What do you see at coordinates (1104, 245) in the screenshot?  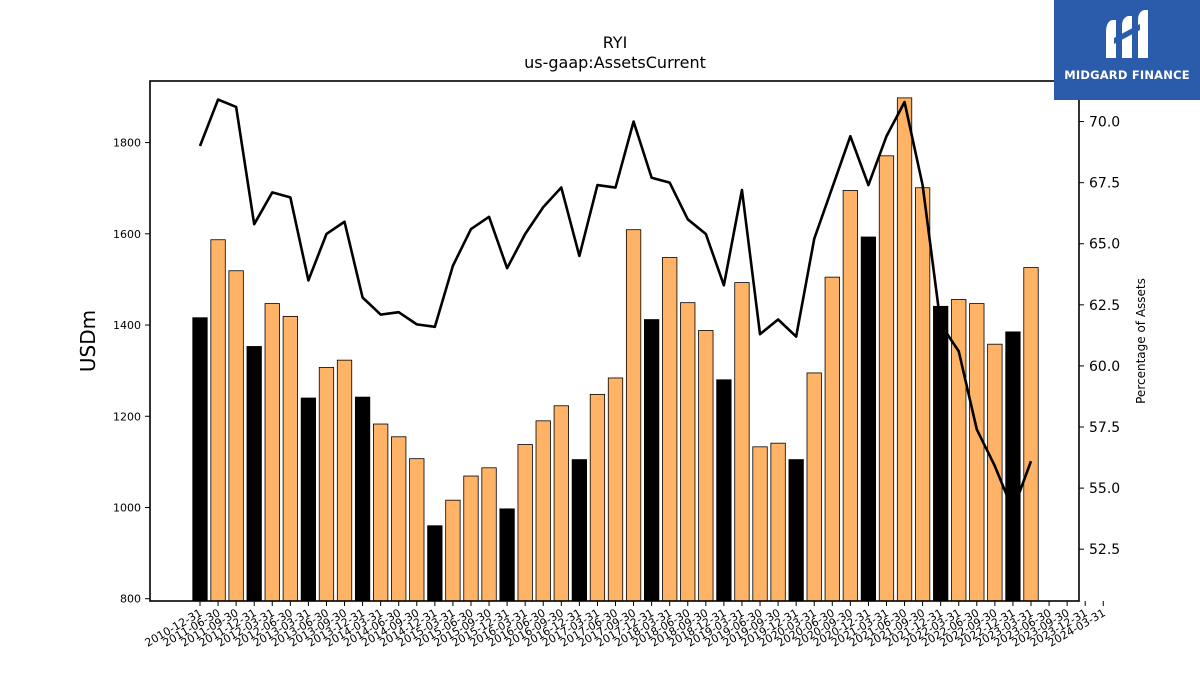 I see `y2-tick-label: 65.0` at bounding box center [1104, 245].